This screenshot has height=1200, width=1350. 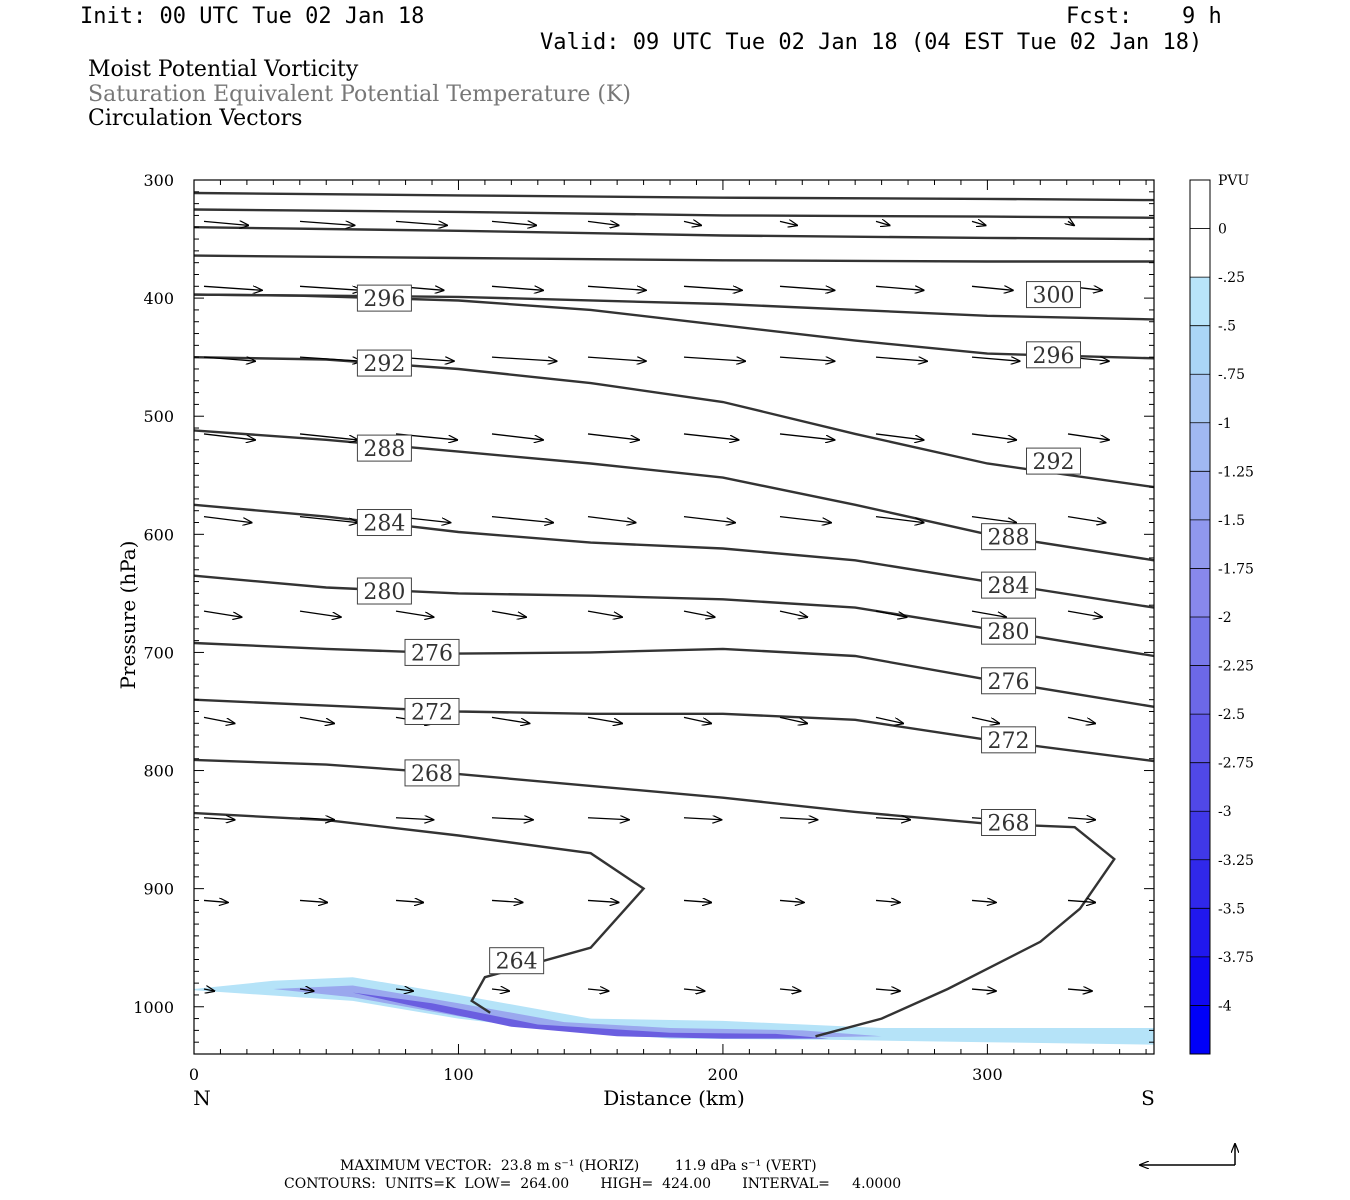 What do you see at coordinates (1231, 715) in the screenshot?
I see `colorbar-level-label: -2.5` at bounding box center [1231, 715].